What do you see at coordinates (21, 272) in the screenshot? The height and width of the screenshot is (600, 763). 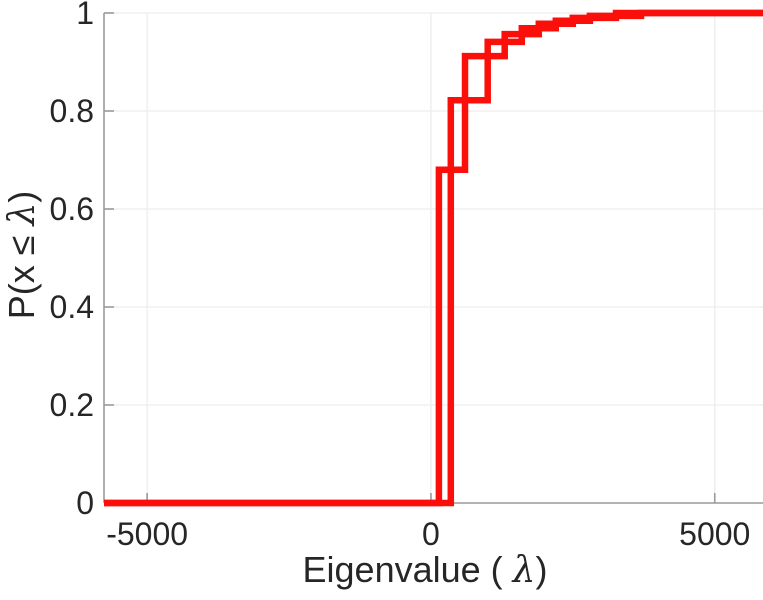 I see `y-axis-label-prefix: P(x ≤` at bounding box center [21, 272].